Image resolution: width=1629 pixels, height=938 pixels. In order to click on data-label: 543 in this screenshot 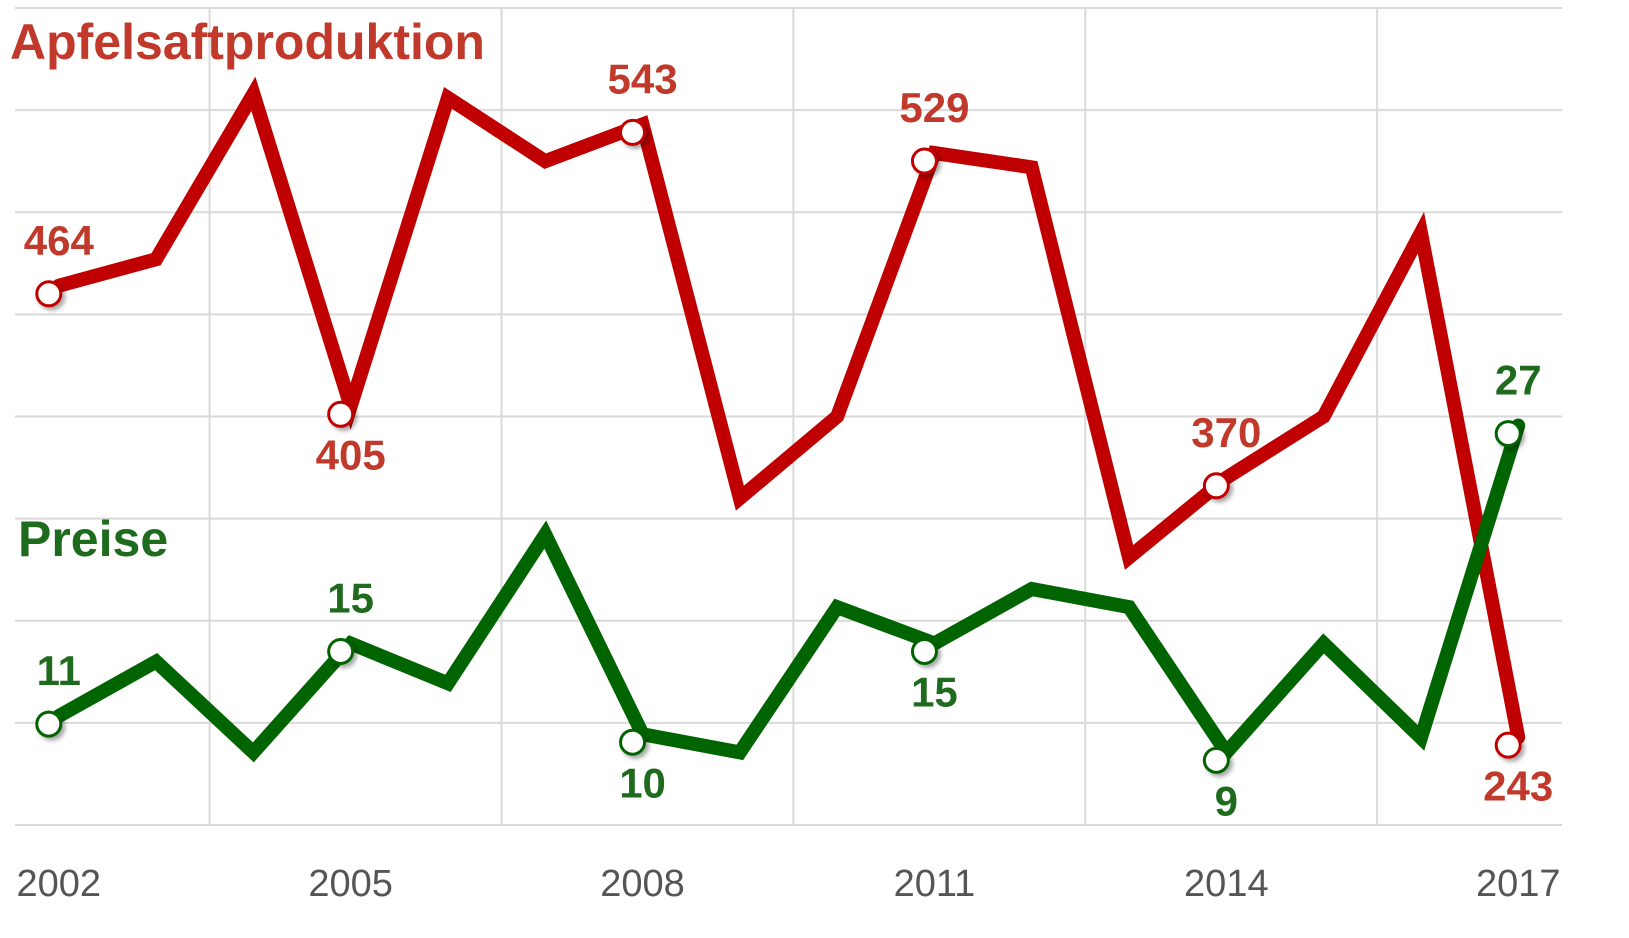, I will do `click(643, 79)`.